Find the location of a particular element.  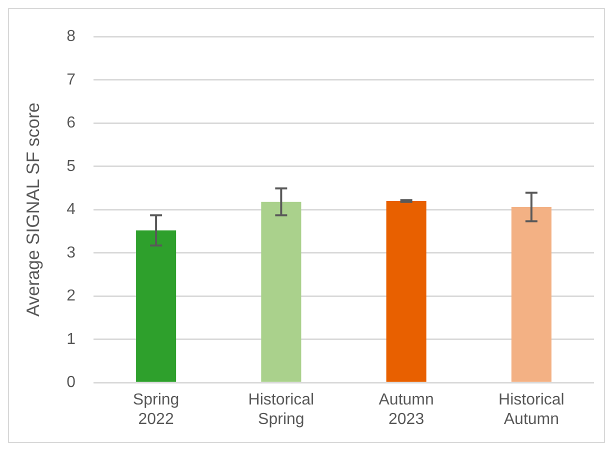

x-tick-label: Historical Spring is located at coordinates (281, 410).